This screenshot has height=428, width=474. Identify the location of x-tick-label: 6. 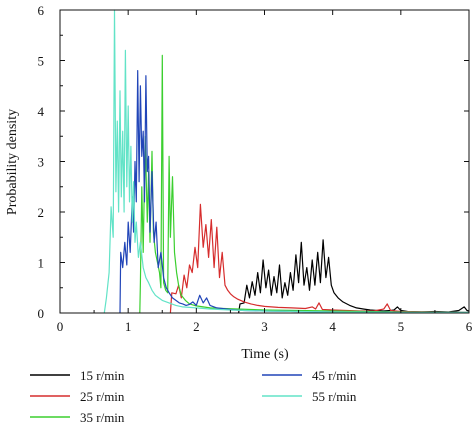
(469, 326).